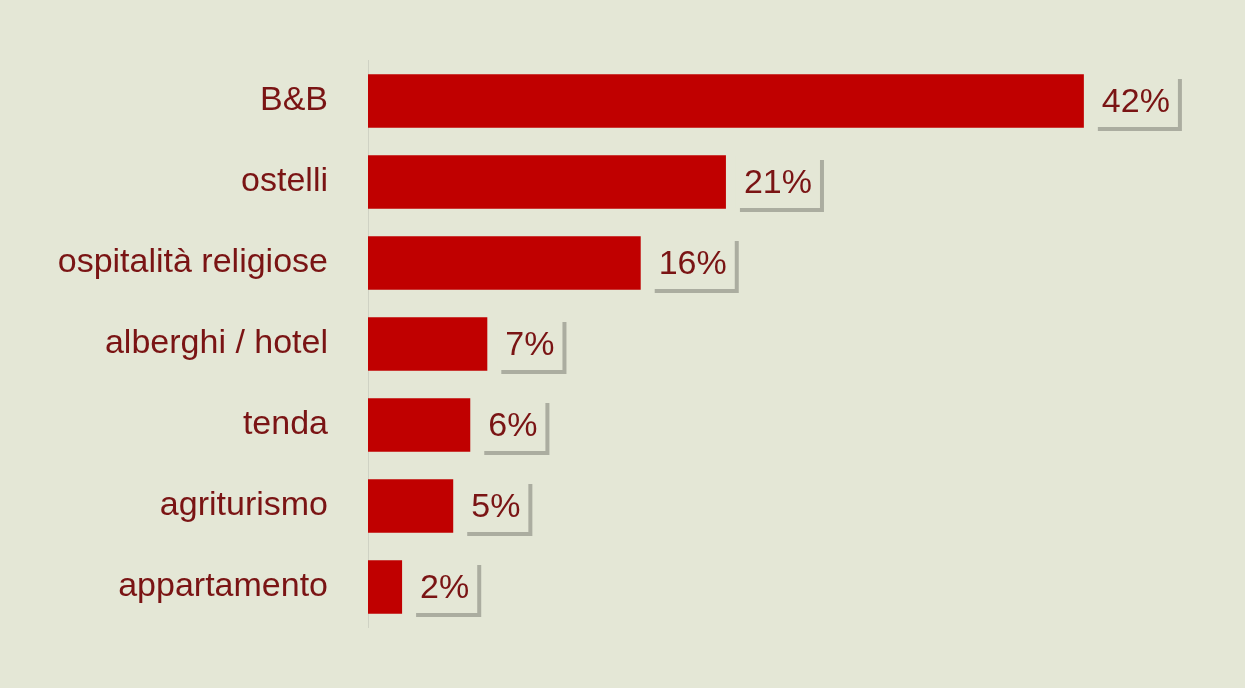 The height and width of the screenshot is (688, 1245). What do you see at coordinates (192, 260) in the screenshot?
I see `y-tick-label: ospitalità religiose` at bounding box center [192, 260].